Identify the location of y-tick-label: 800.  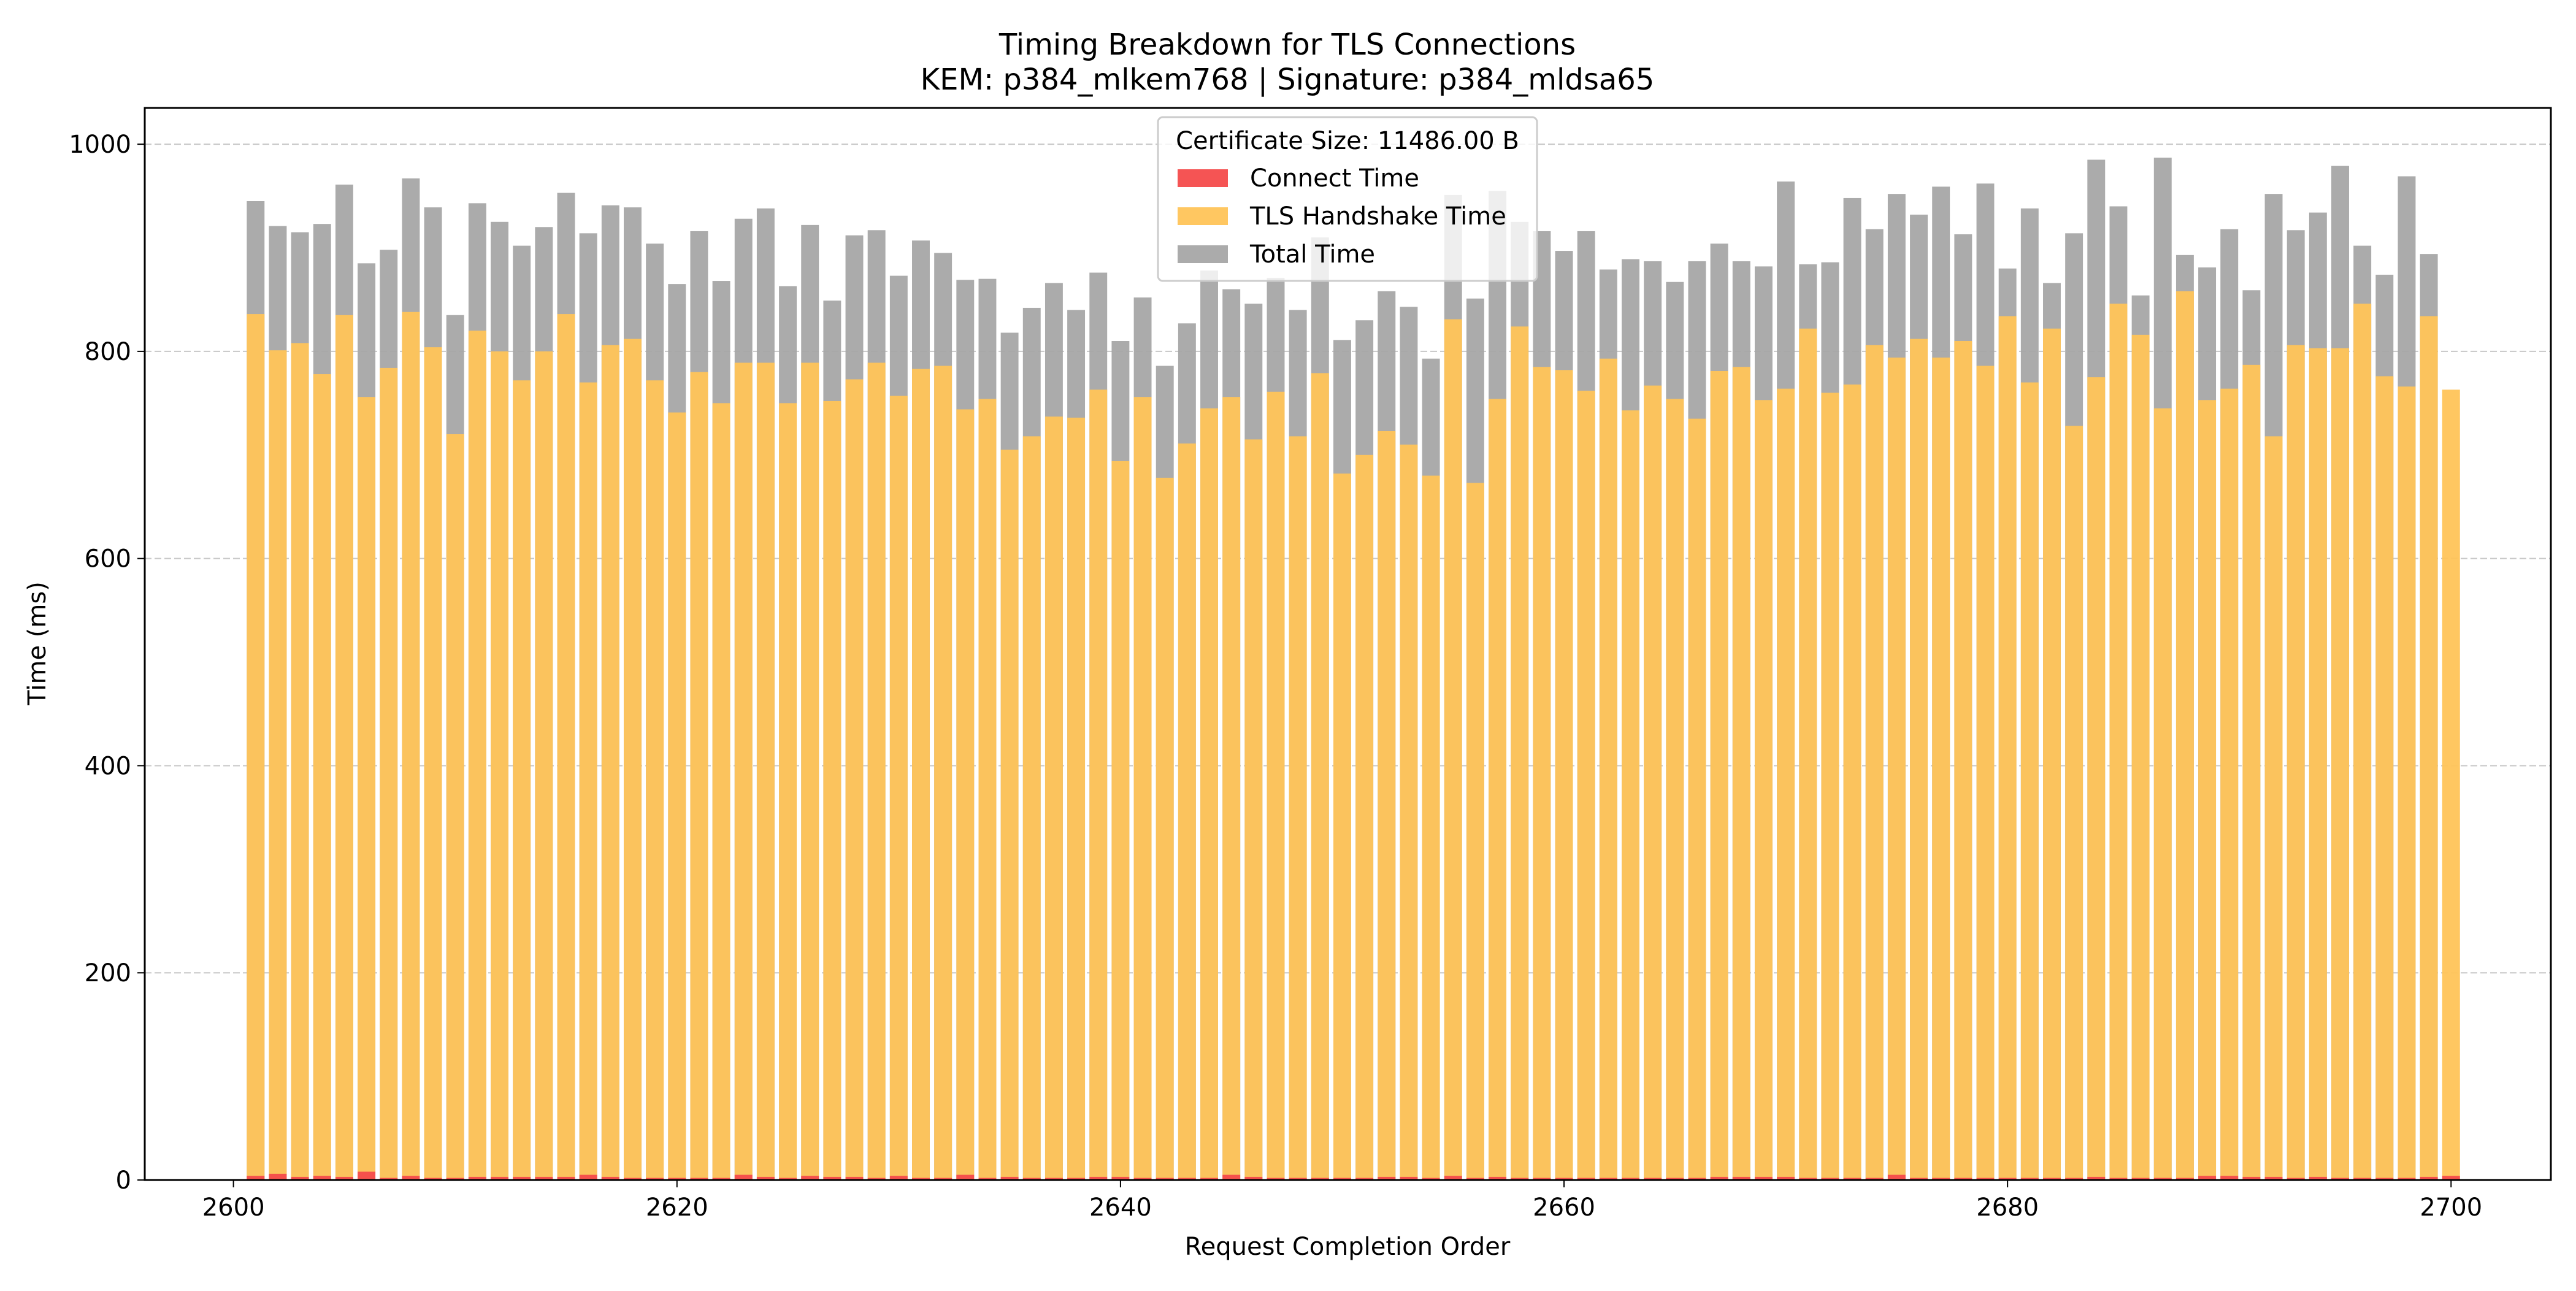
(108, 352).